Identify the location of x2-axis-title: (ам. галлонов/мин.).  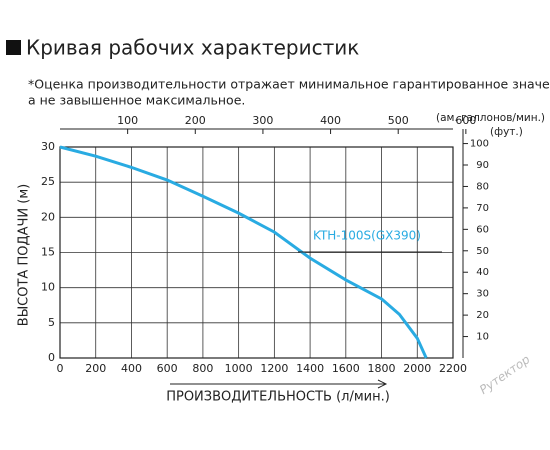
(490, 118).